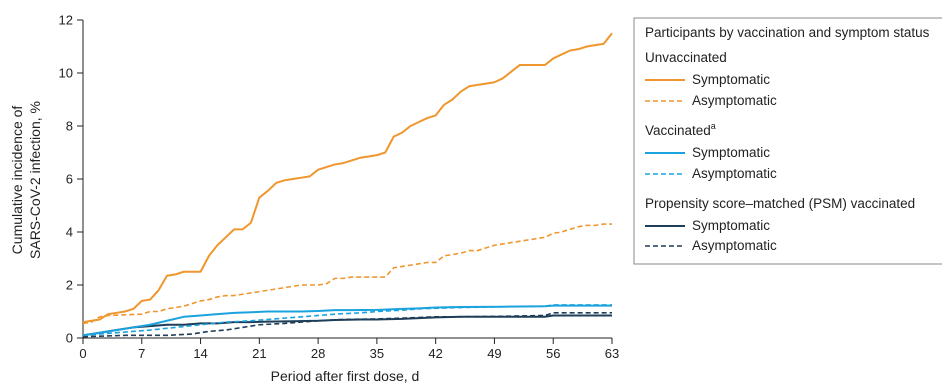  I want to click on y-axis-label-line1: Cumulative incidence of, so click(17, 180).